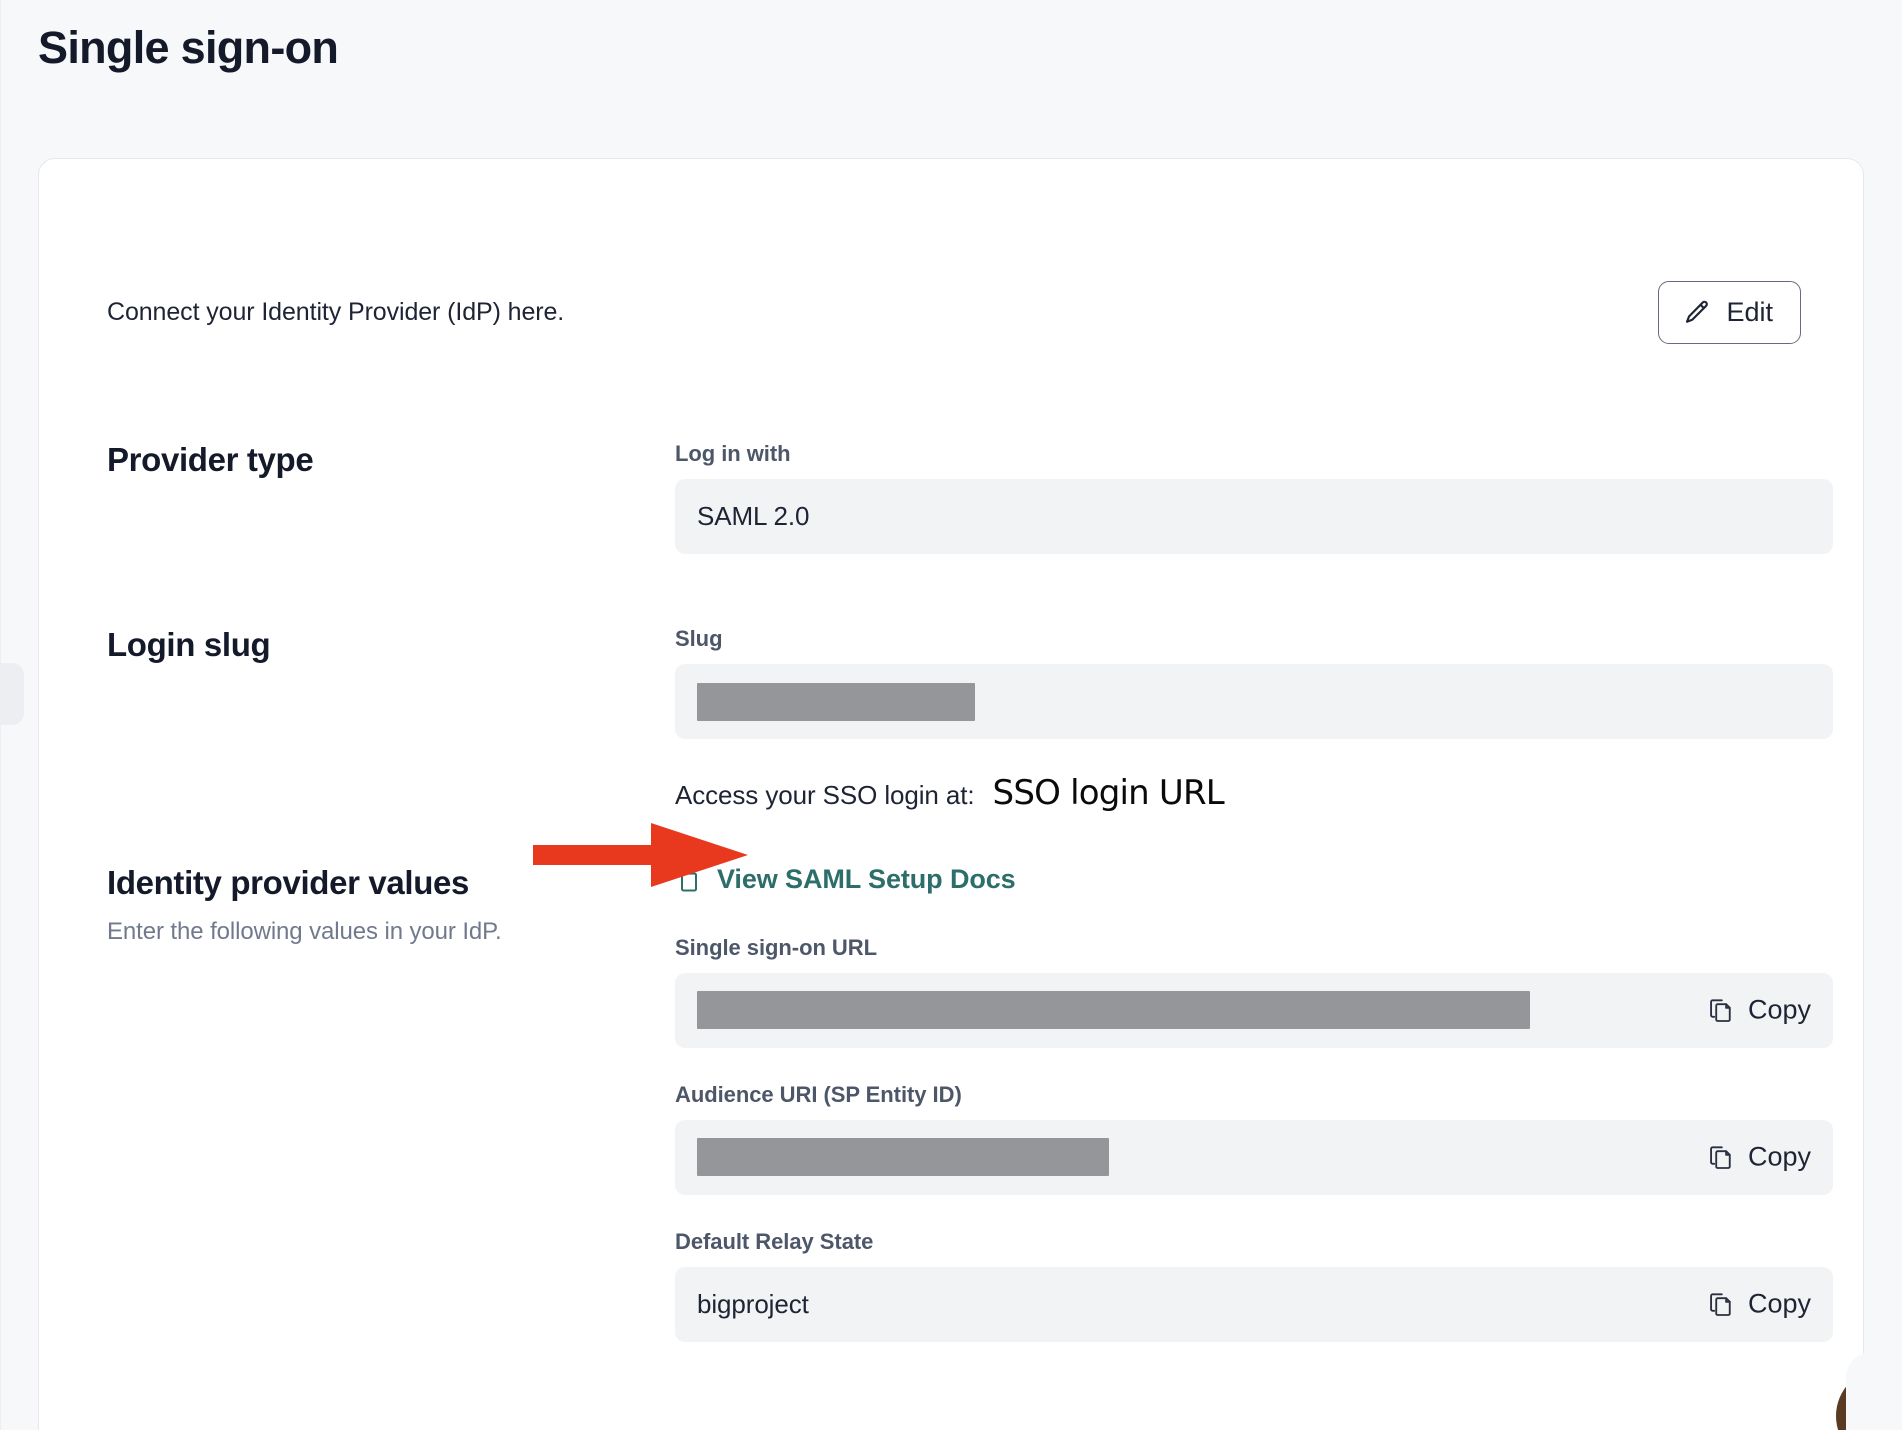  What do you see at coordinates (836, 701) in the screenshot?
I see `redacted-value-slug` at bounding box center [836, 701].